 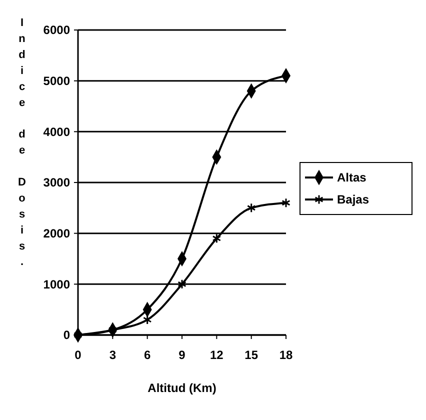 What do you see at coordinates (353, 199) in the screenshot?
I see `legend-label: Bajas` at bounding box center [353, 199].